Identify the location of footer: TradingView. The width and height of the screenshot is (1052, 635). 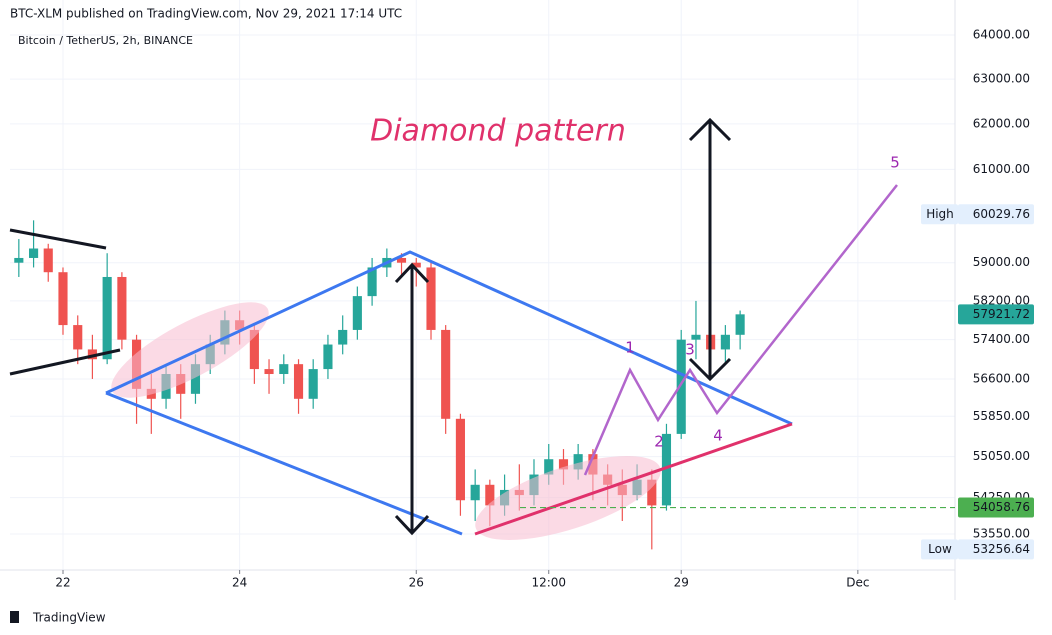
(69, 618).